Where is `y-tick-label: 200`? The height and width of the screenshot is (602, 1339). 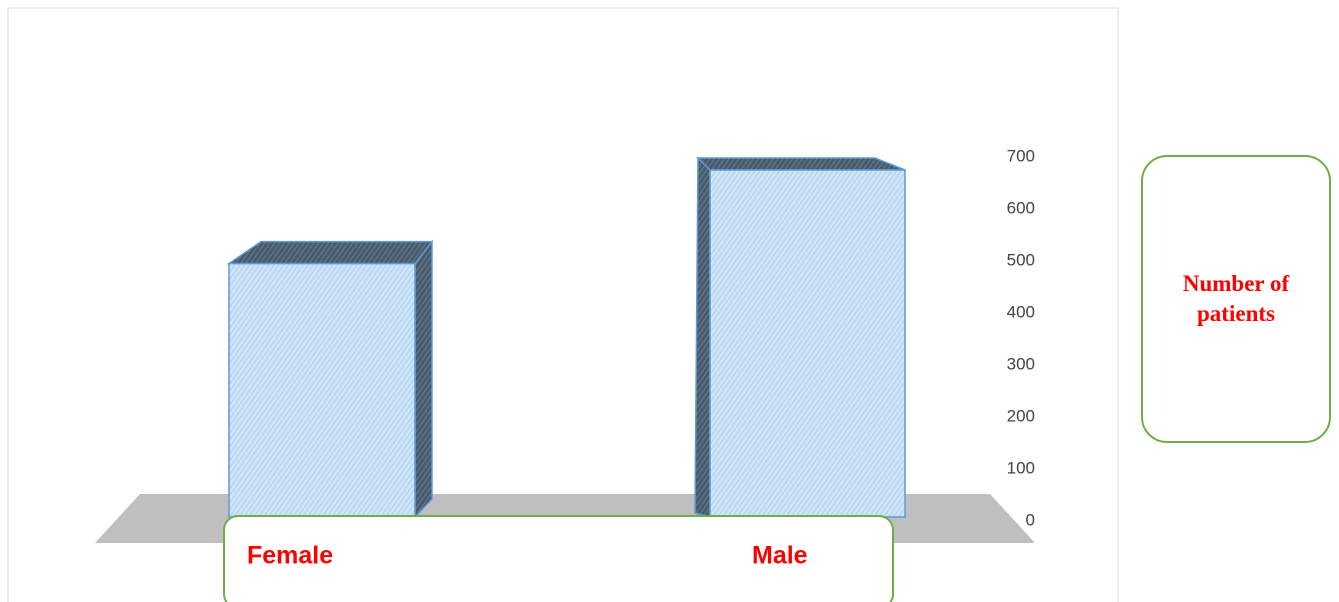
y-tick-label: 200 is located at coordinates (1021, 415).